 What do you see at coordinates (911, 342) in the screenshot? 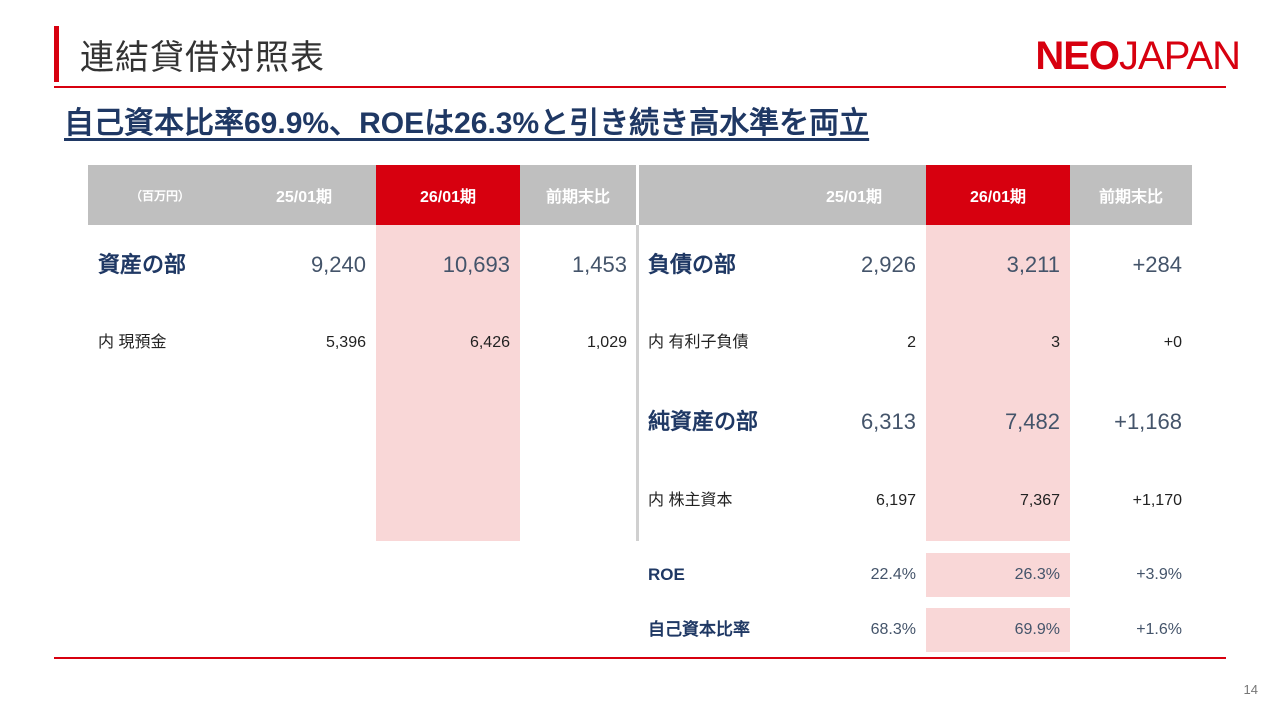
I see `interest-debt-prev: 2` at bounding box center [911, 342].